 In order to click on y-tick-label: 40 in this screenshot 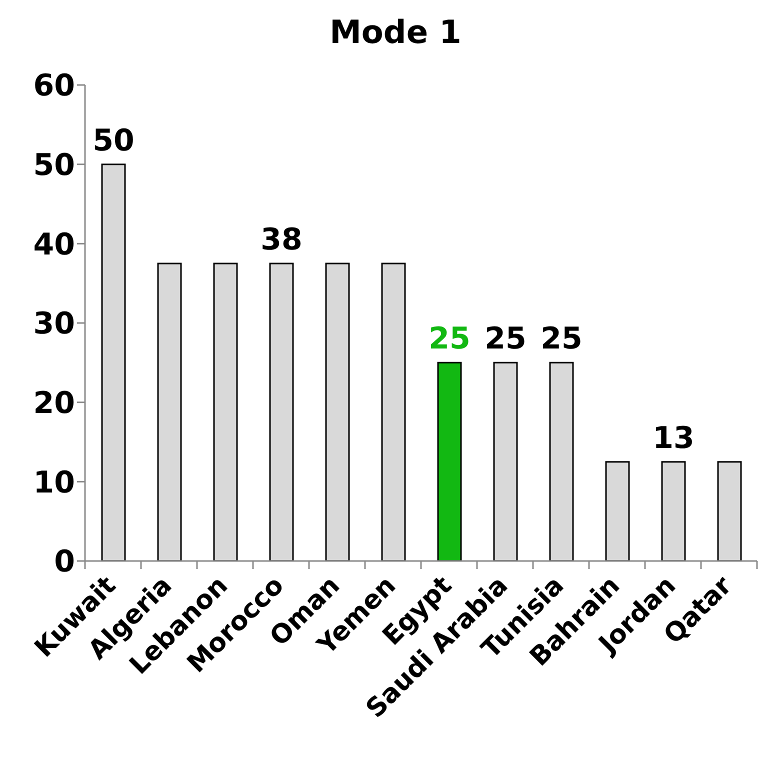, I will do `click(54, 244)`.